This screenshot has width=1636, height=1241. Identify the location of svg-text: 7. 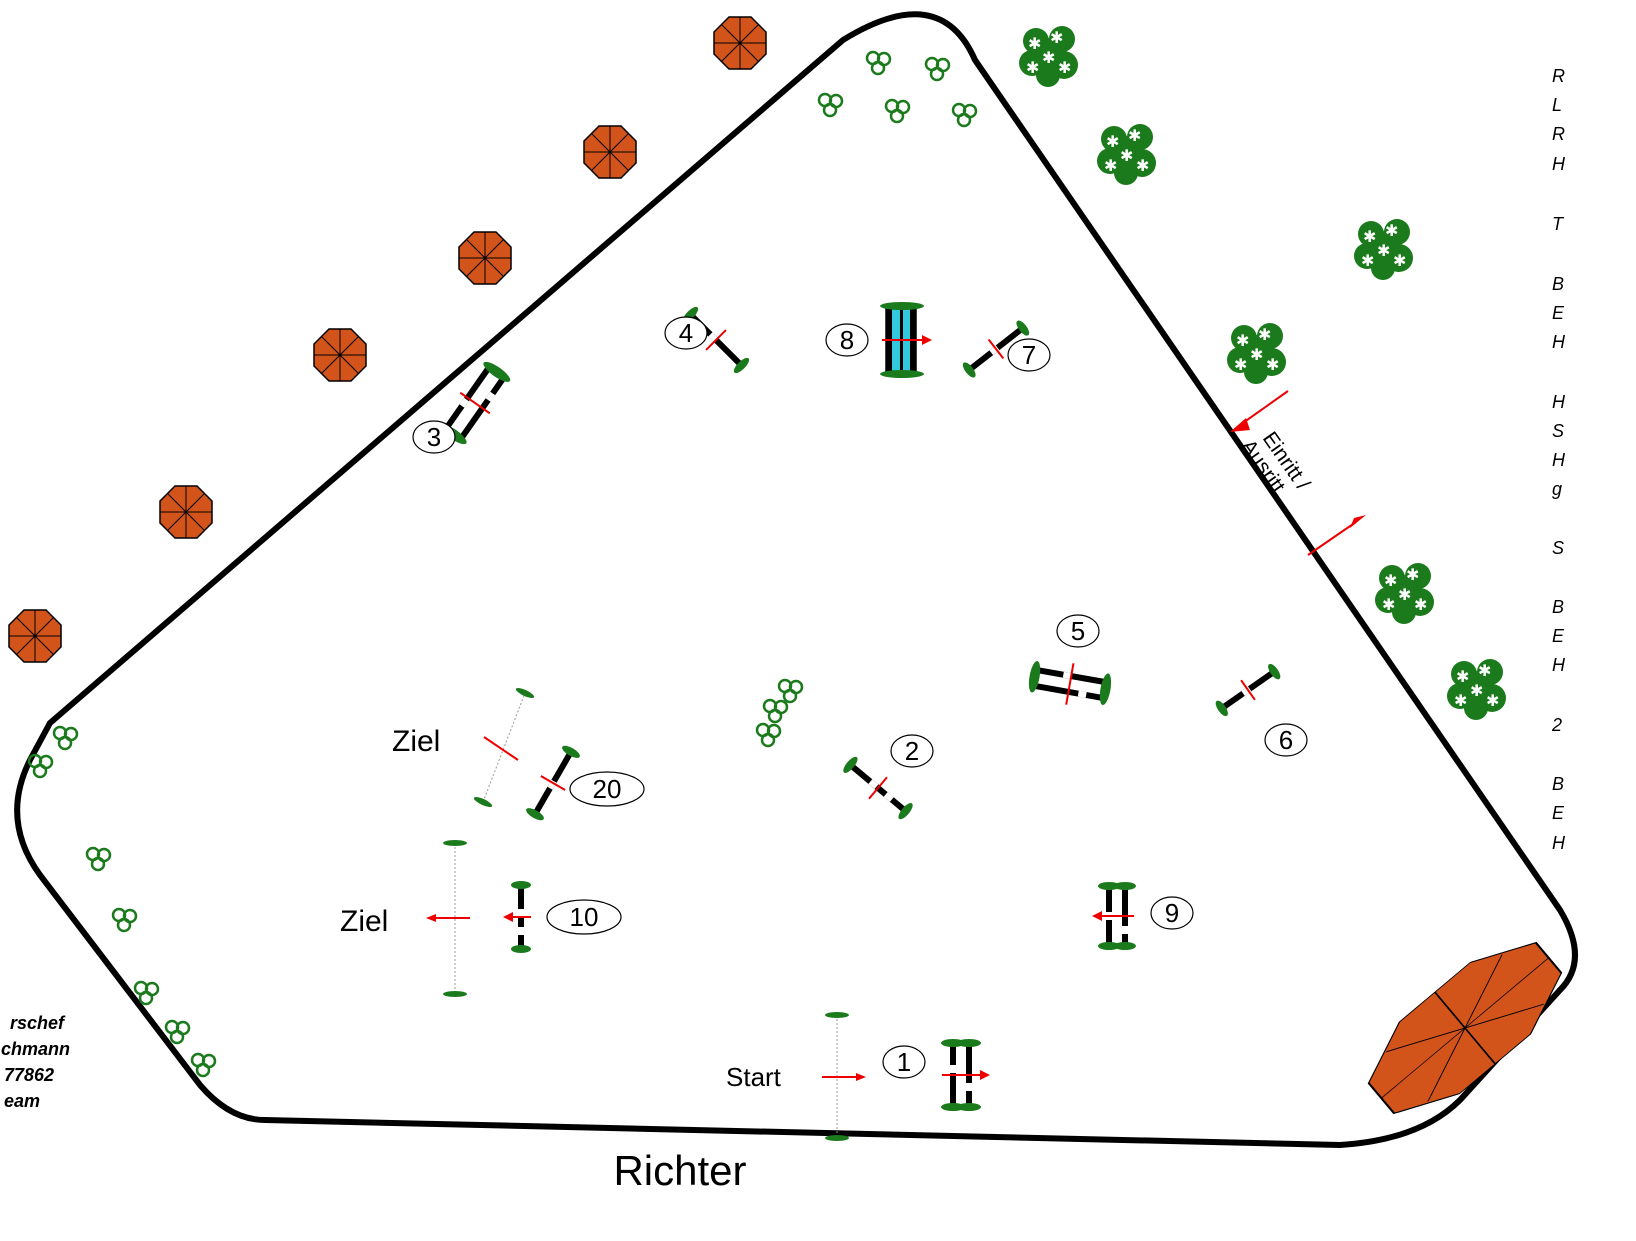
(1029, 355).